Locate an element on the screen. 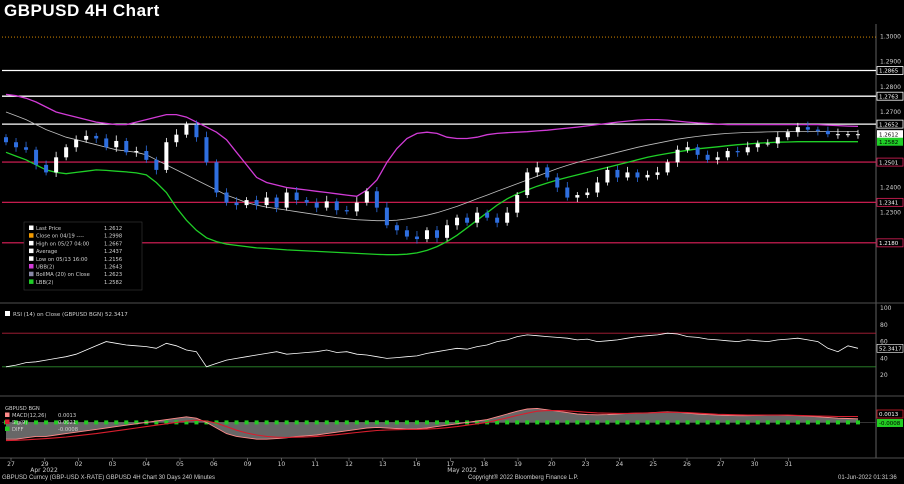 Image resolution: width=904 pixels, height=484 pixels. price-tag-label: 1.2582 is located at coordinates (888, 143).